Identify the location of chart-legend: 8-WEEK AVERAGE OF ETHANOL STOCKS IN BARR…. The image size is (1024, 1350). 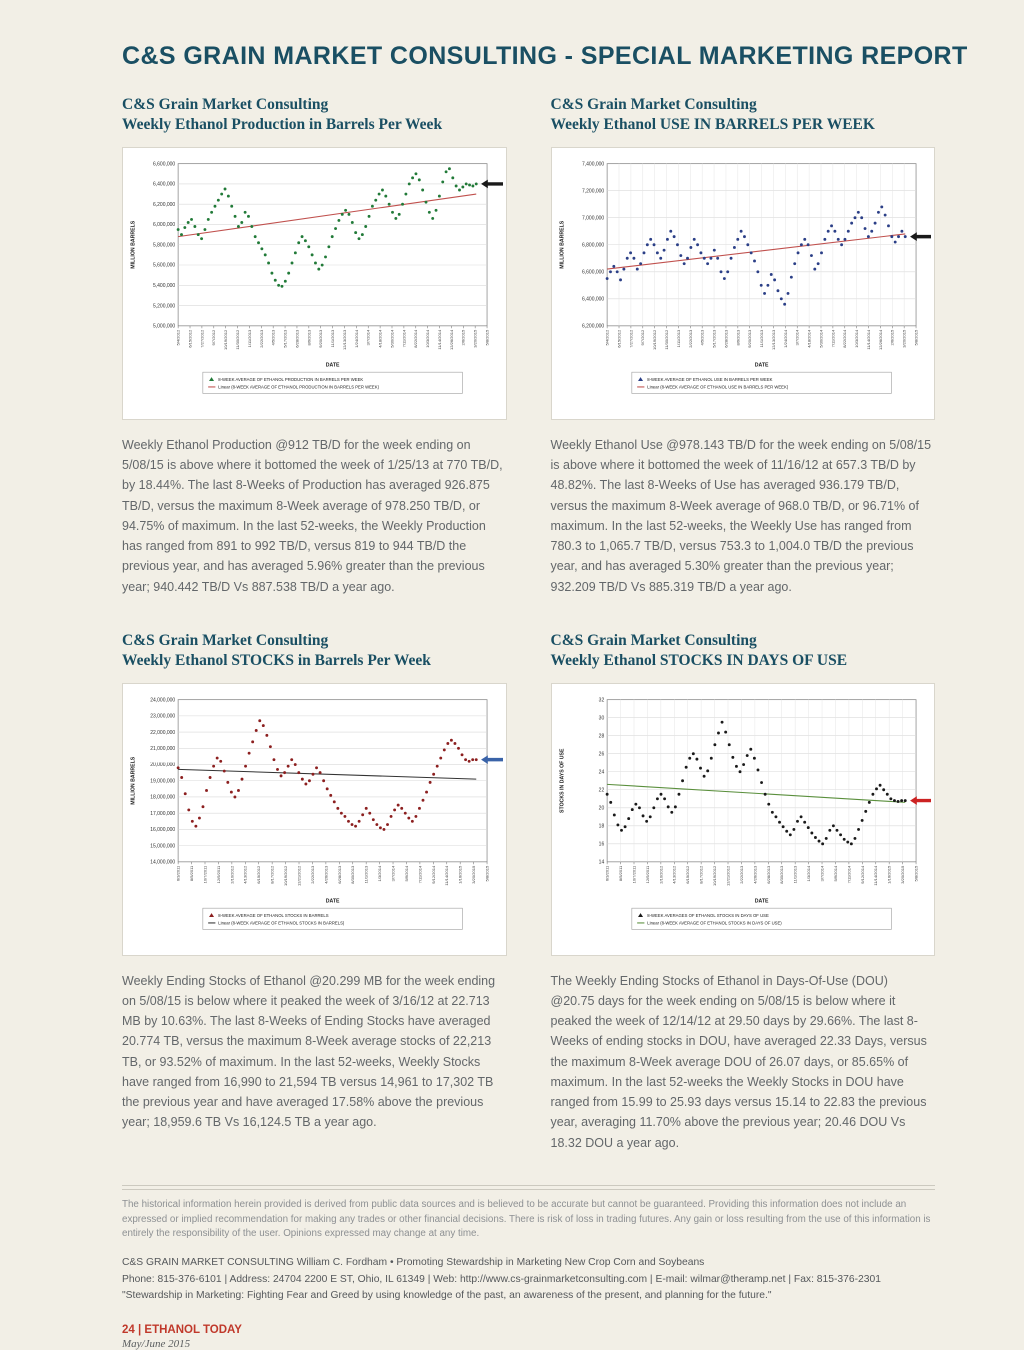
(332, 919).